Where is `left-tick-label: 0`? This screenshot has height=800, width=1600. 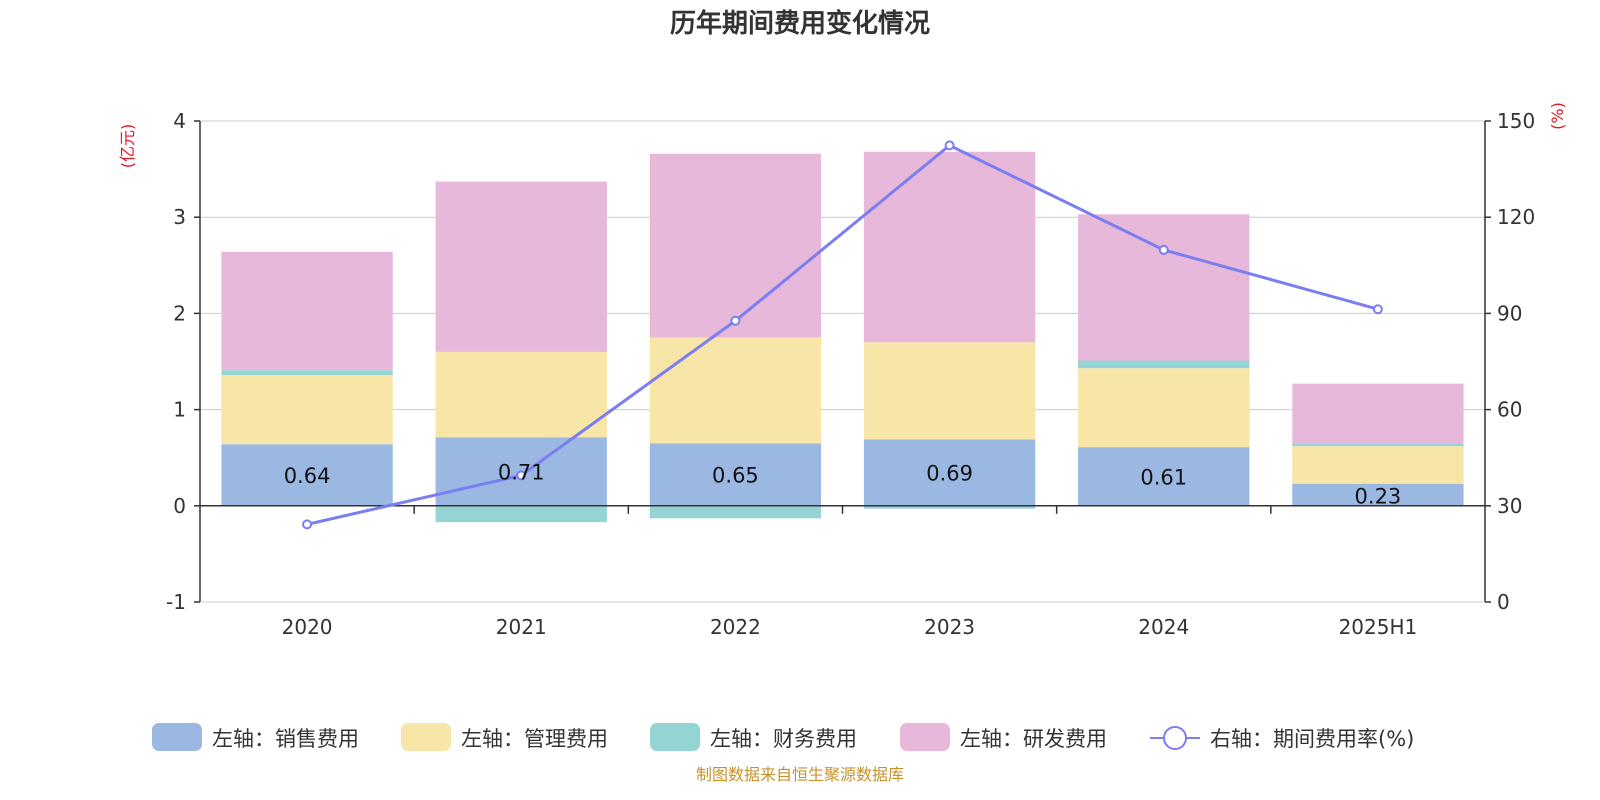 left-tick-label: 0 is located at coordinates (179, 506).